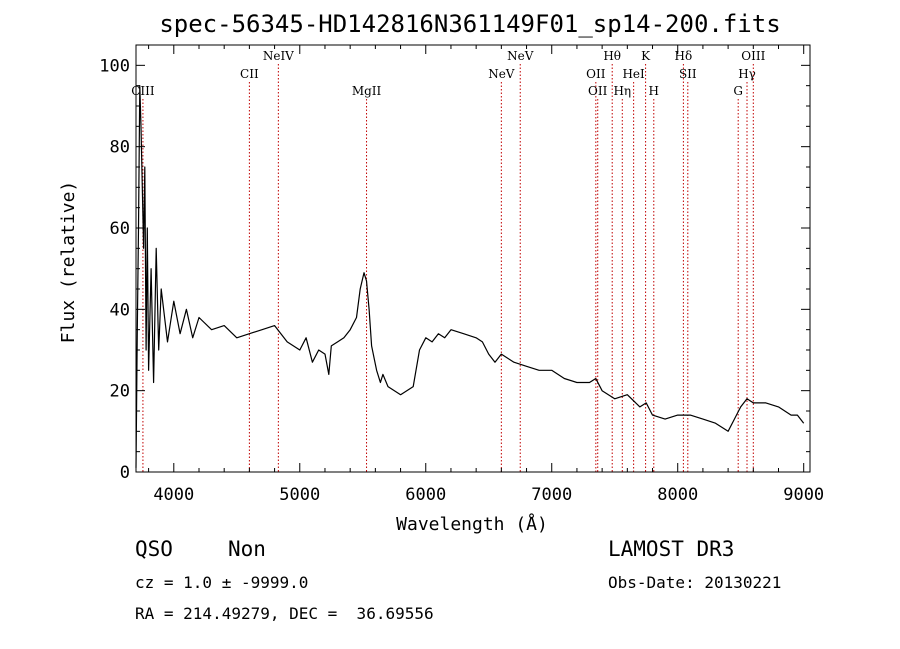 This screenshot has height=649, width=900. I want to click on line-label: MgII, so click(367, 91).